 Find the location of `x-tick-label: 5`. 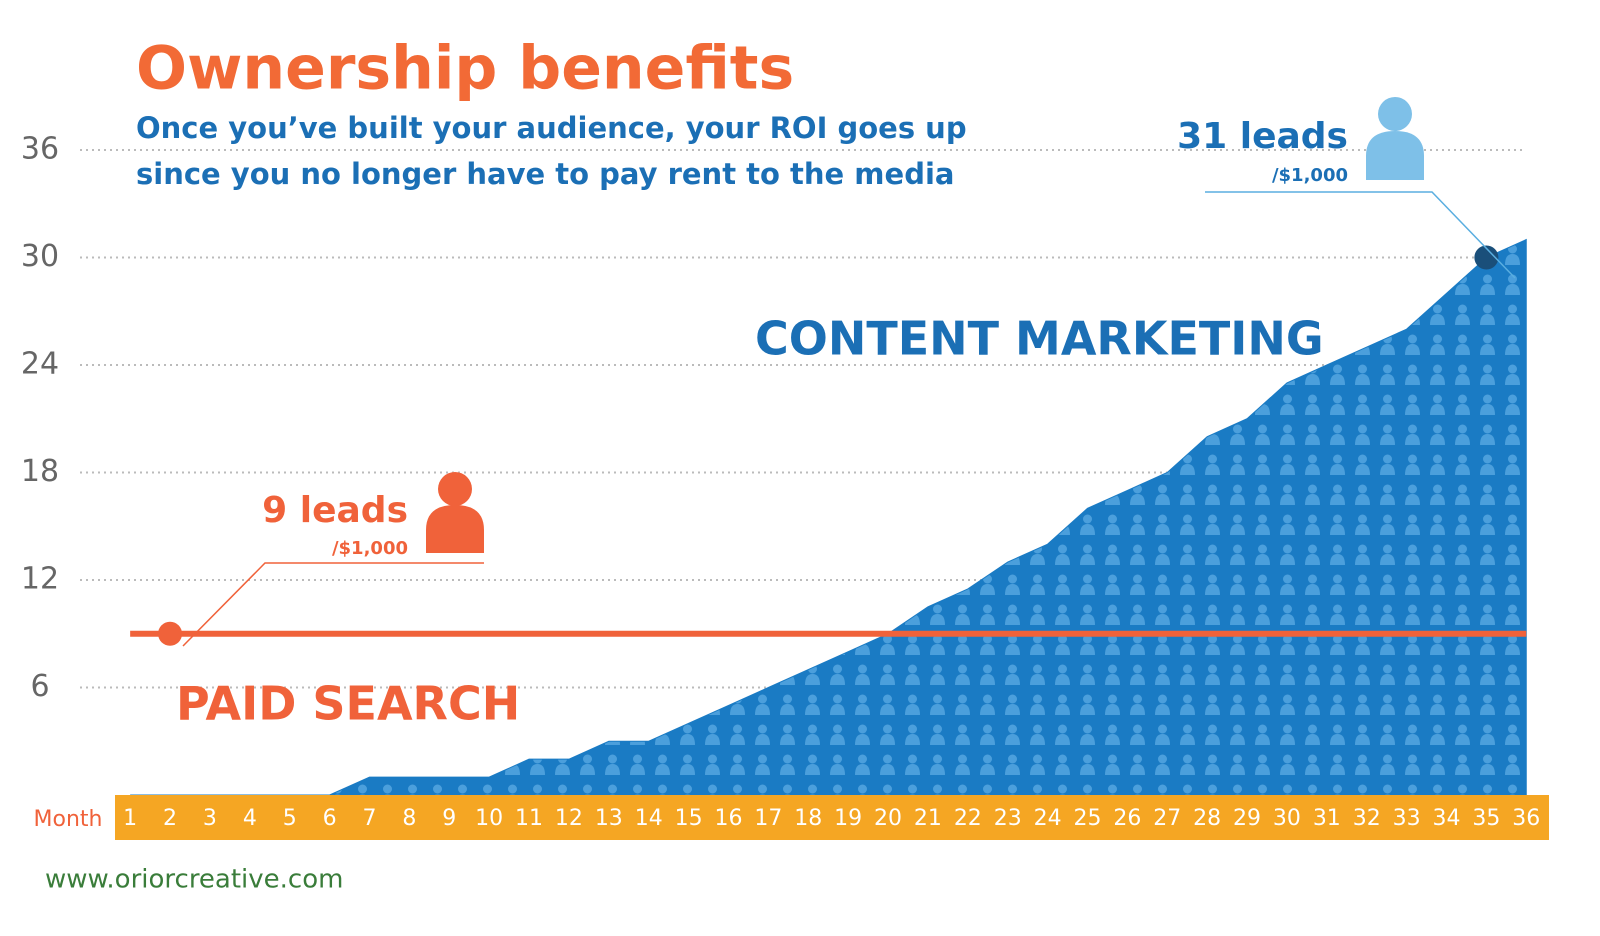

x-tick-label: 5 is located at coordinates (290, 818).